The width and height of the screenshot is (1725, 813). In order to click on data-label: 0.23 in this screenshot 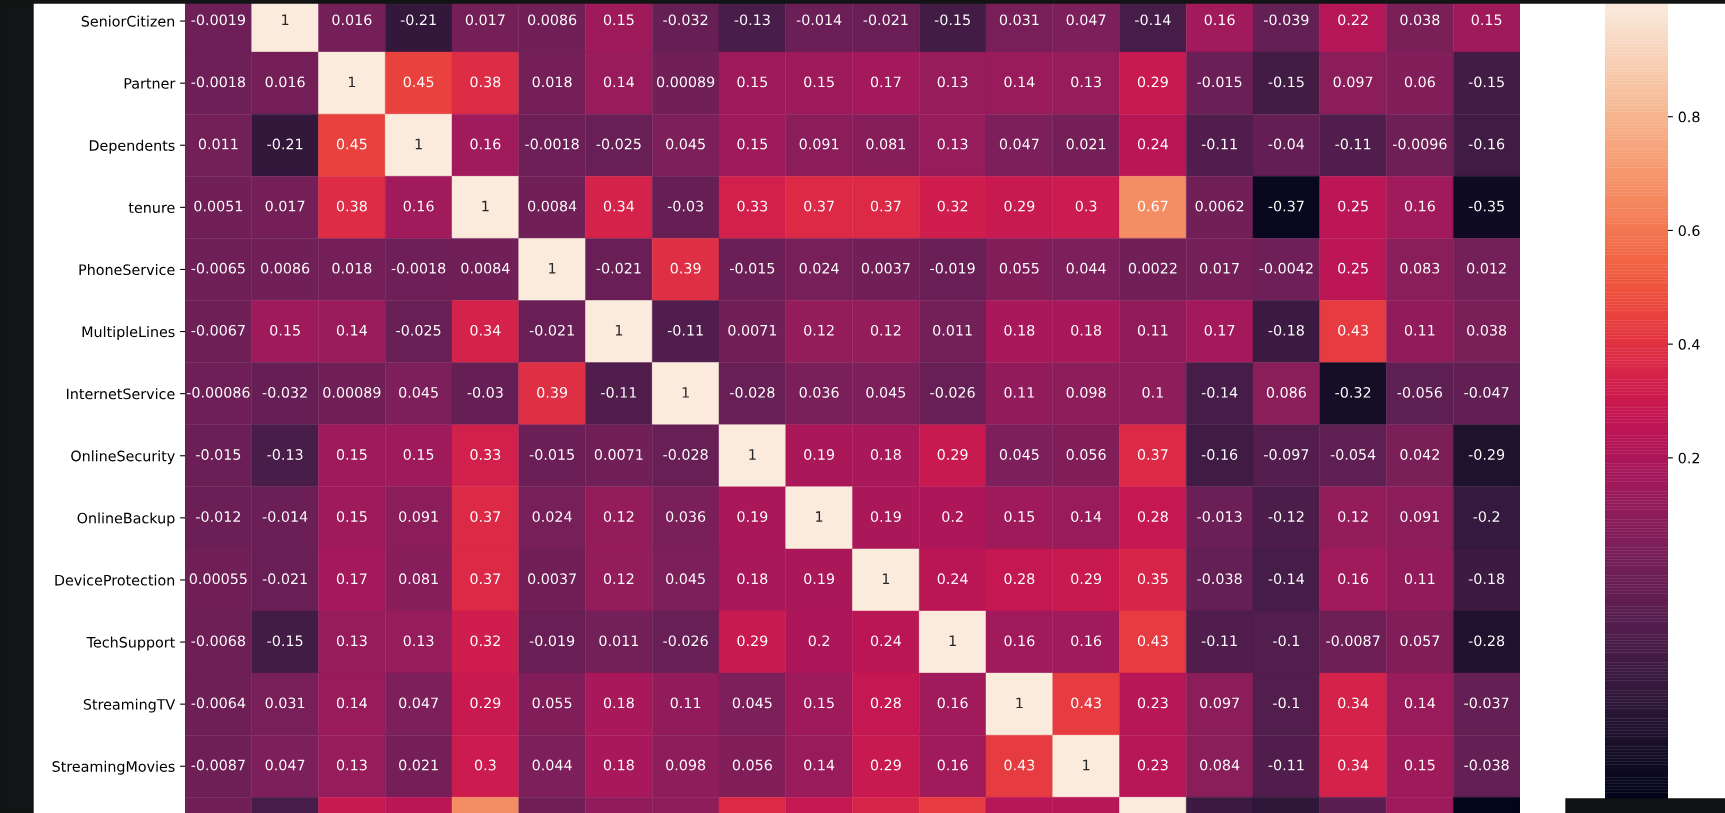, I will do `click(1152, 765)`.